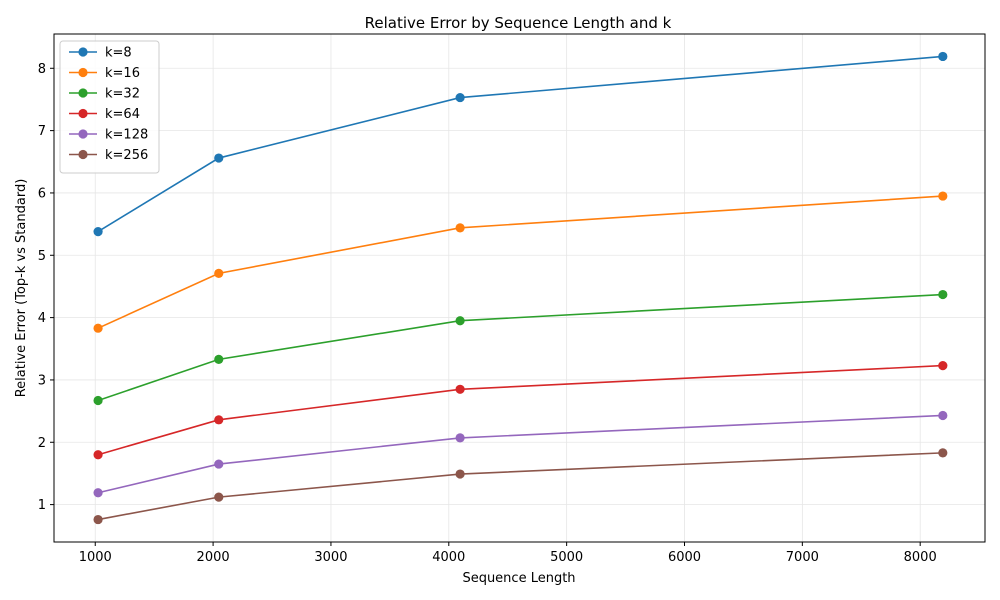 The width and height of the screenshot is (1000, 600). Describe the element at coordinates (920, 557) in the screenshot. I see `x-tick-label: 8000` at that location.